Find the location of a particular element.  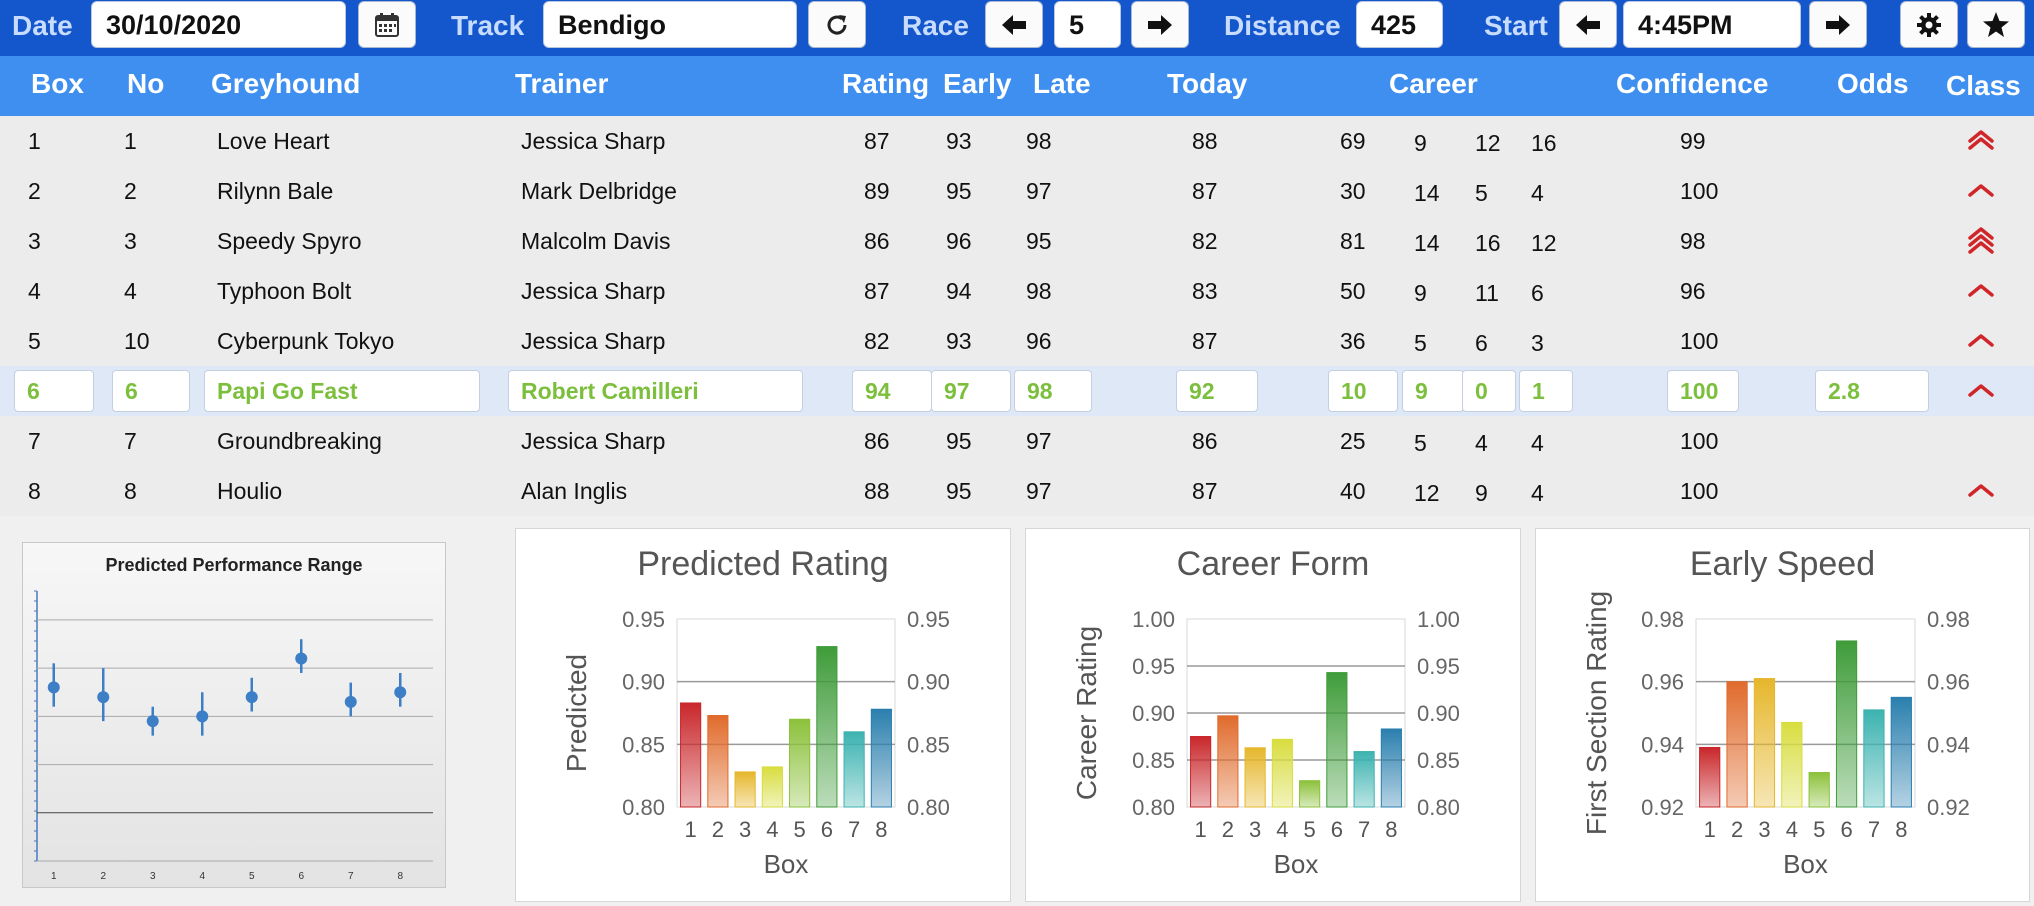

y-axis-label: Career Rating is located at coordinates (1086, 713).